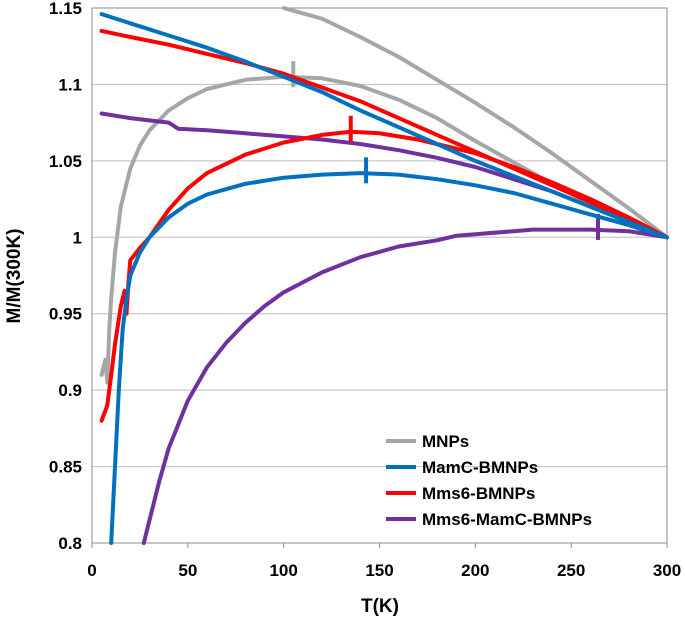 This screenshot has height=622, width=685. What do you see at coordinates (445, 441) in the screenshot?
I see `legend-label: MNPs` at bounding box center [445, 441].